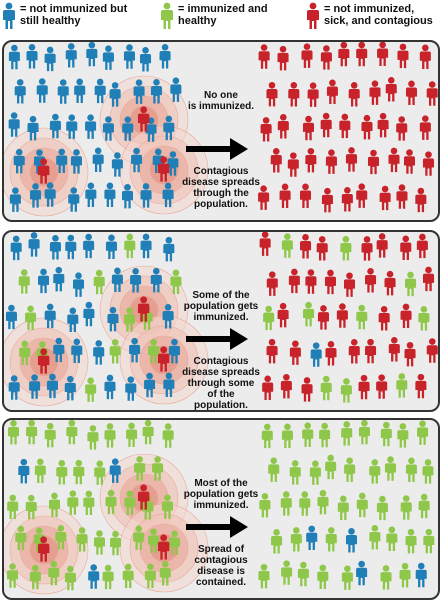 The width and height of the screenshot is (440, 600). I want to click on arrow-right-icon, so click(217, 527).